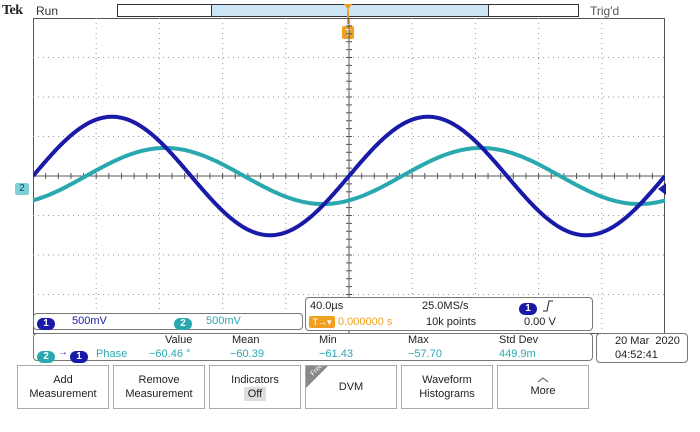 The height and width of the screenshot is (432, 700). Describe the element at coordinates (425, 354) in the screenshot. I see `meas-max: −57.70` at that location.